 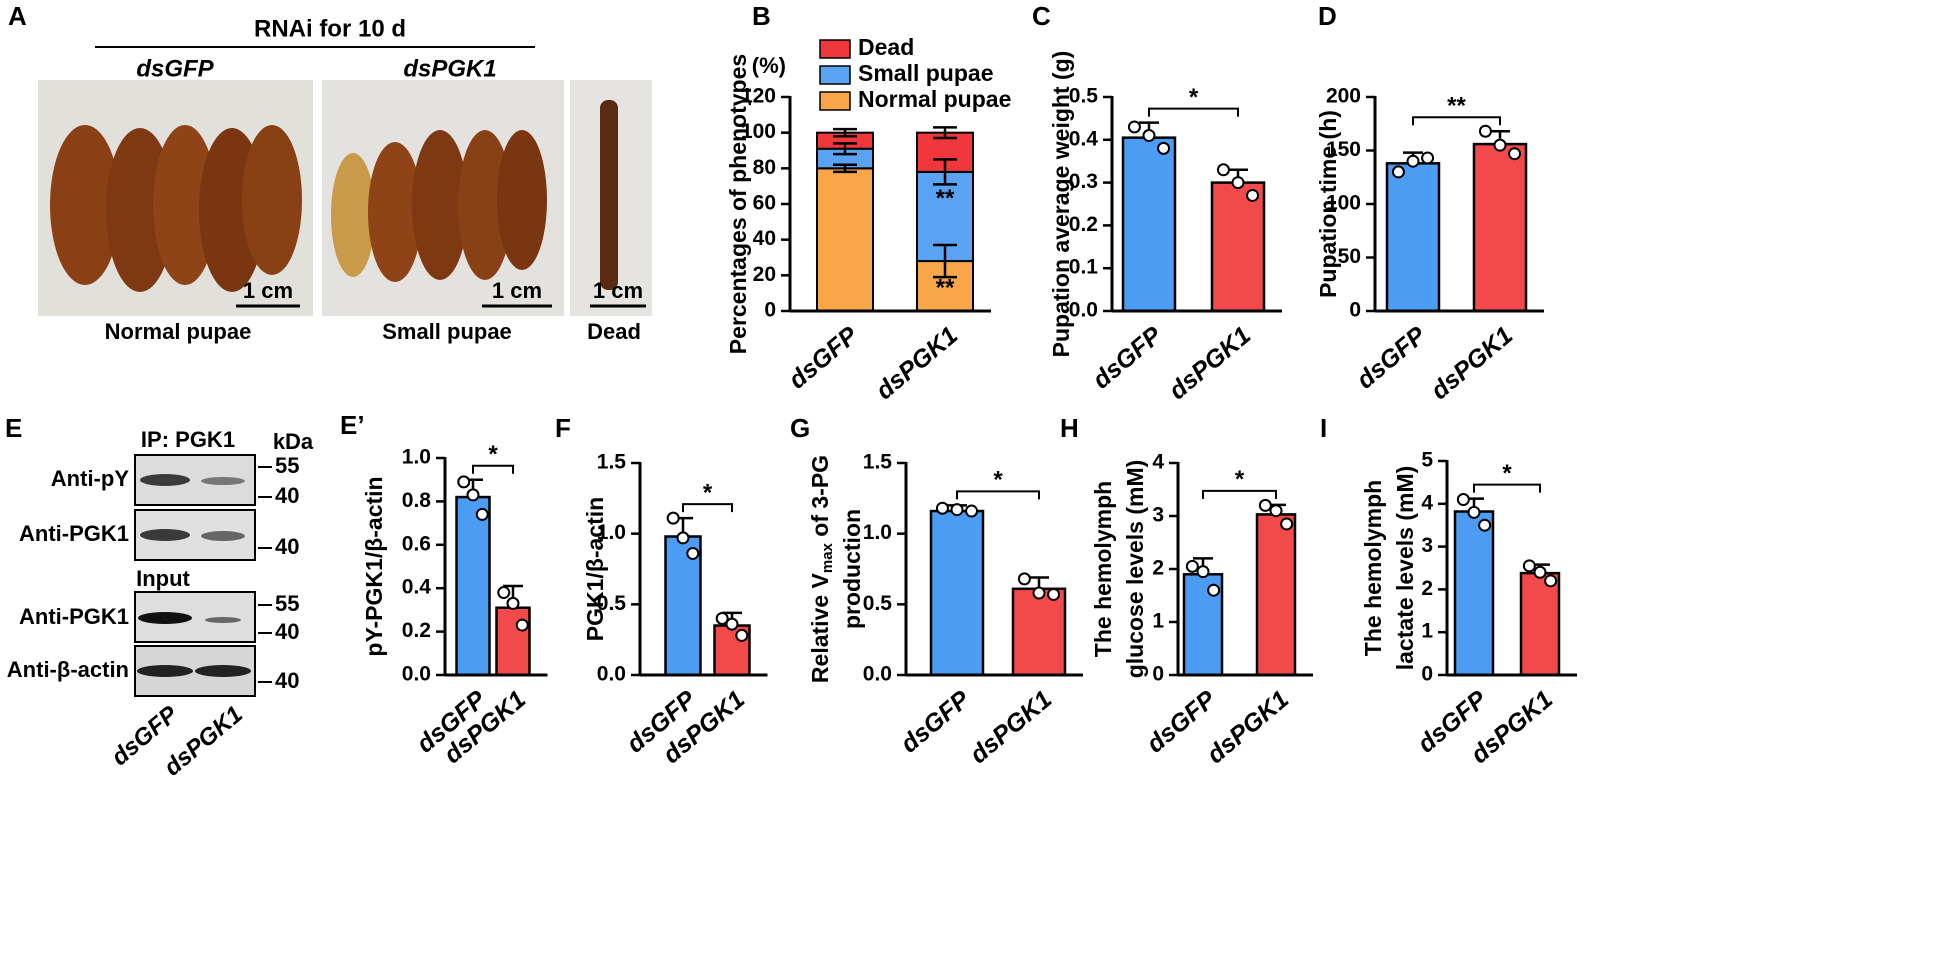 I want to click on y-axis-label: The hemolymph, so click(x=1103, y=569).